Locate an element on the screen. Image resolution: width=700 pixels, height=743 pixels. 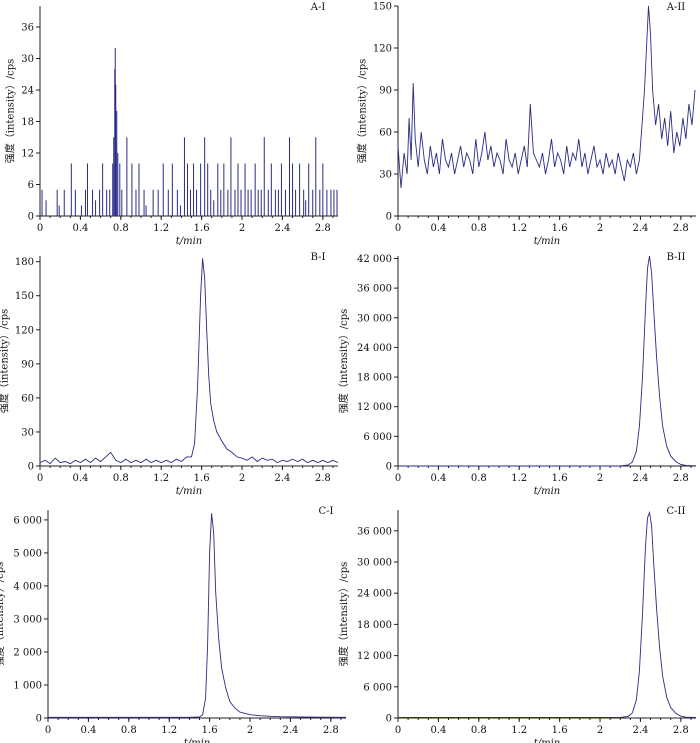
y-tick-label: 12 is located at coordinates (27, 154).